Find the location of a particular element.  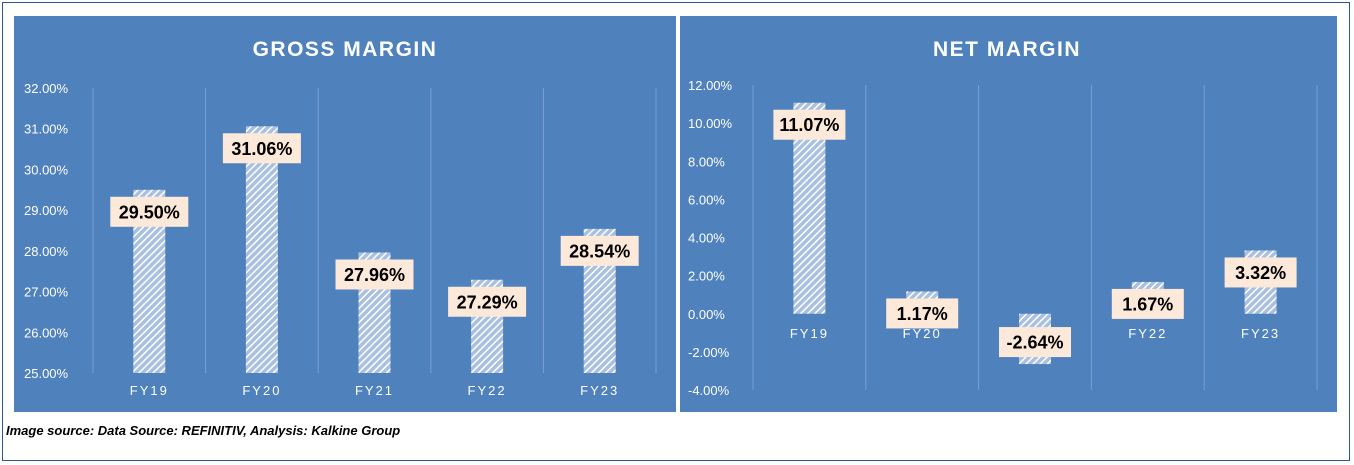

x-tick-label: FY21 is located at coordinates (374, 390).